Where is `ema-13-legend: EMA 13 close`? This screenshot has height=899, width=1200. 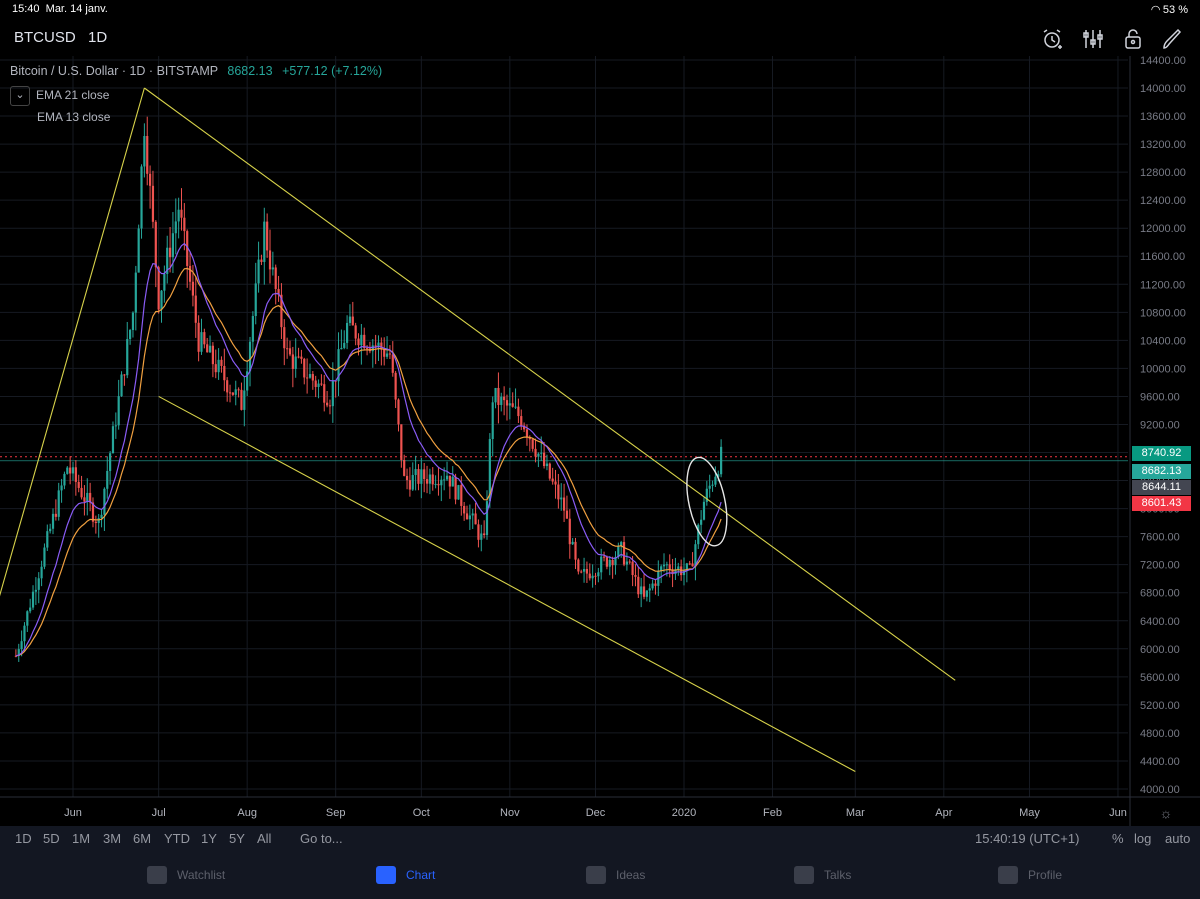 ema-13-legend: EMA 13 close is located at coordinates (74, 117).